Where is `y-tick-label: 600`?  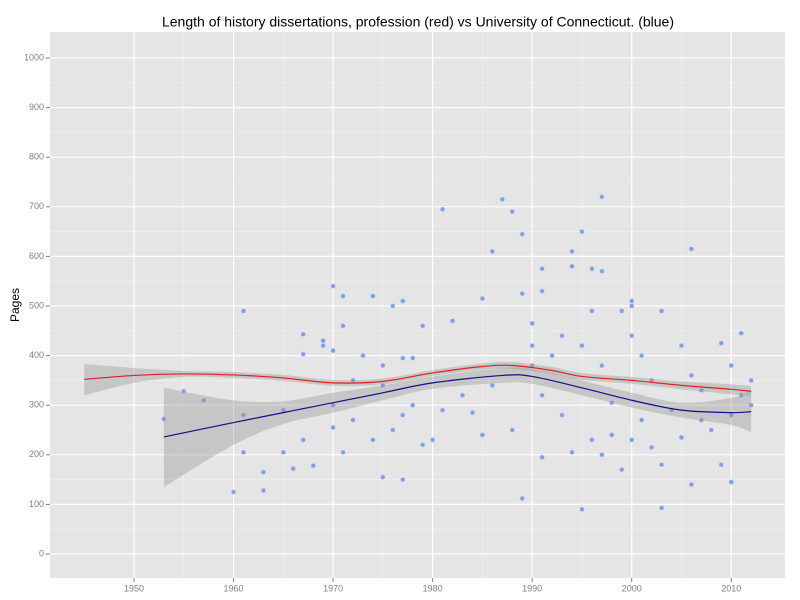
y-tick-label: 600 is located at coordinates (36, 256).